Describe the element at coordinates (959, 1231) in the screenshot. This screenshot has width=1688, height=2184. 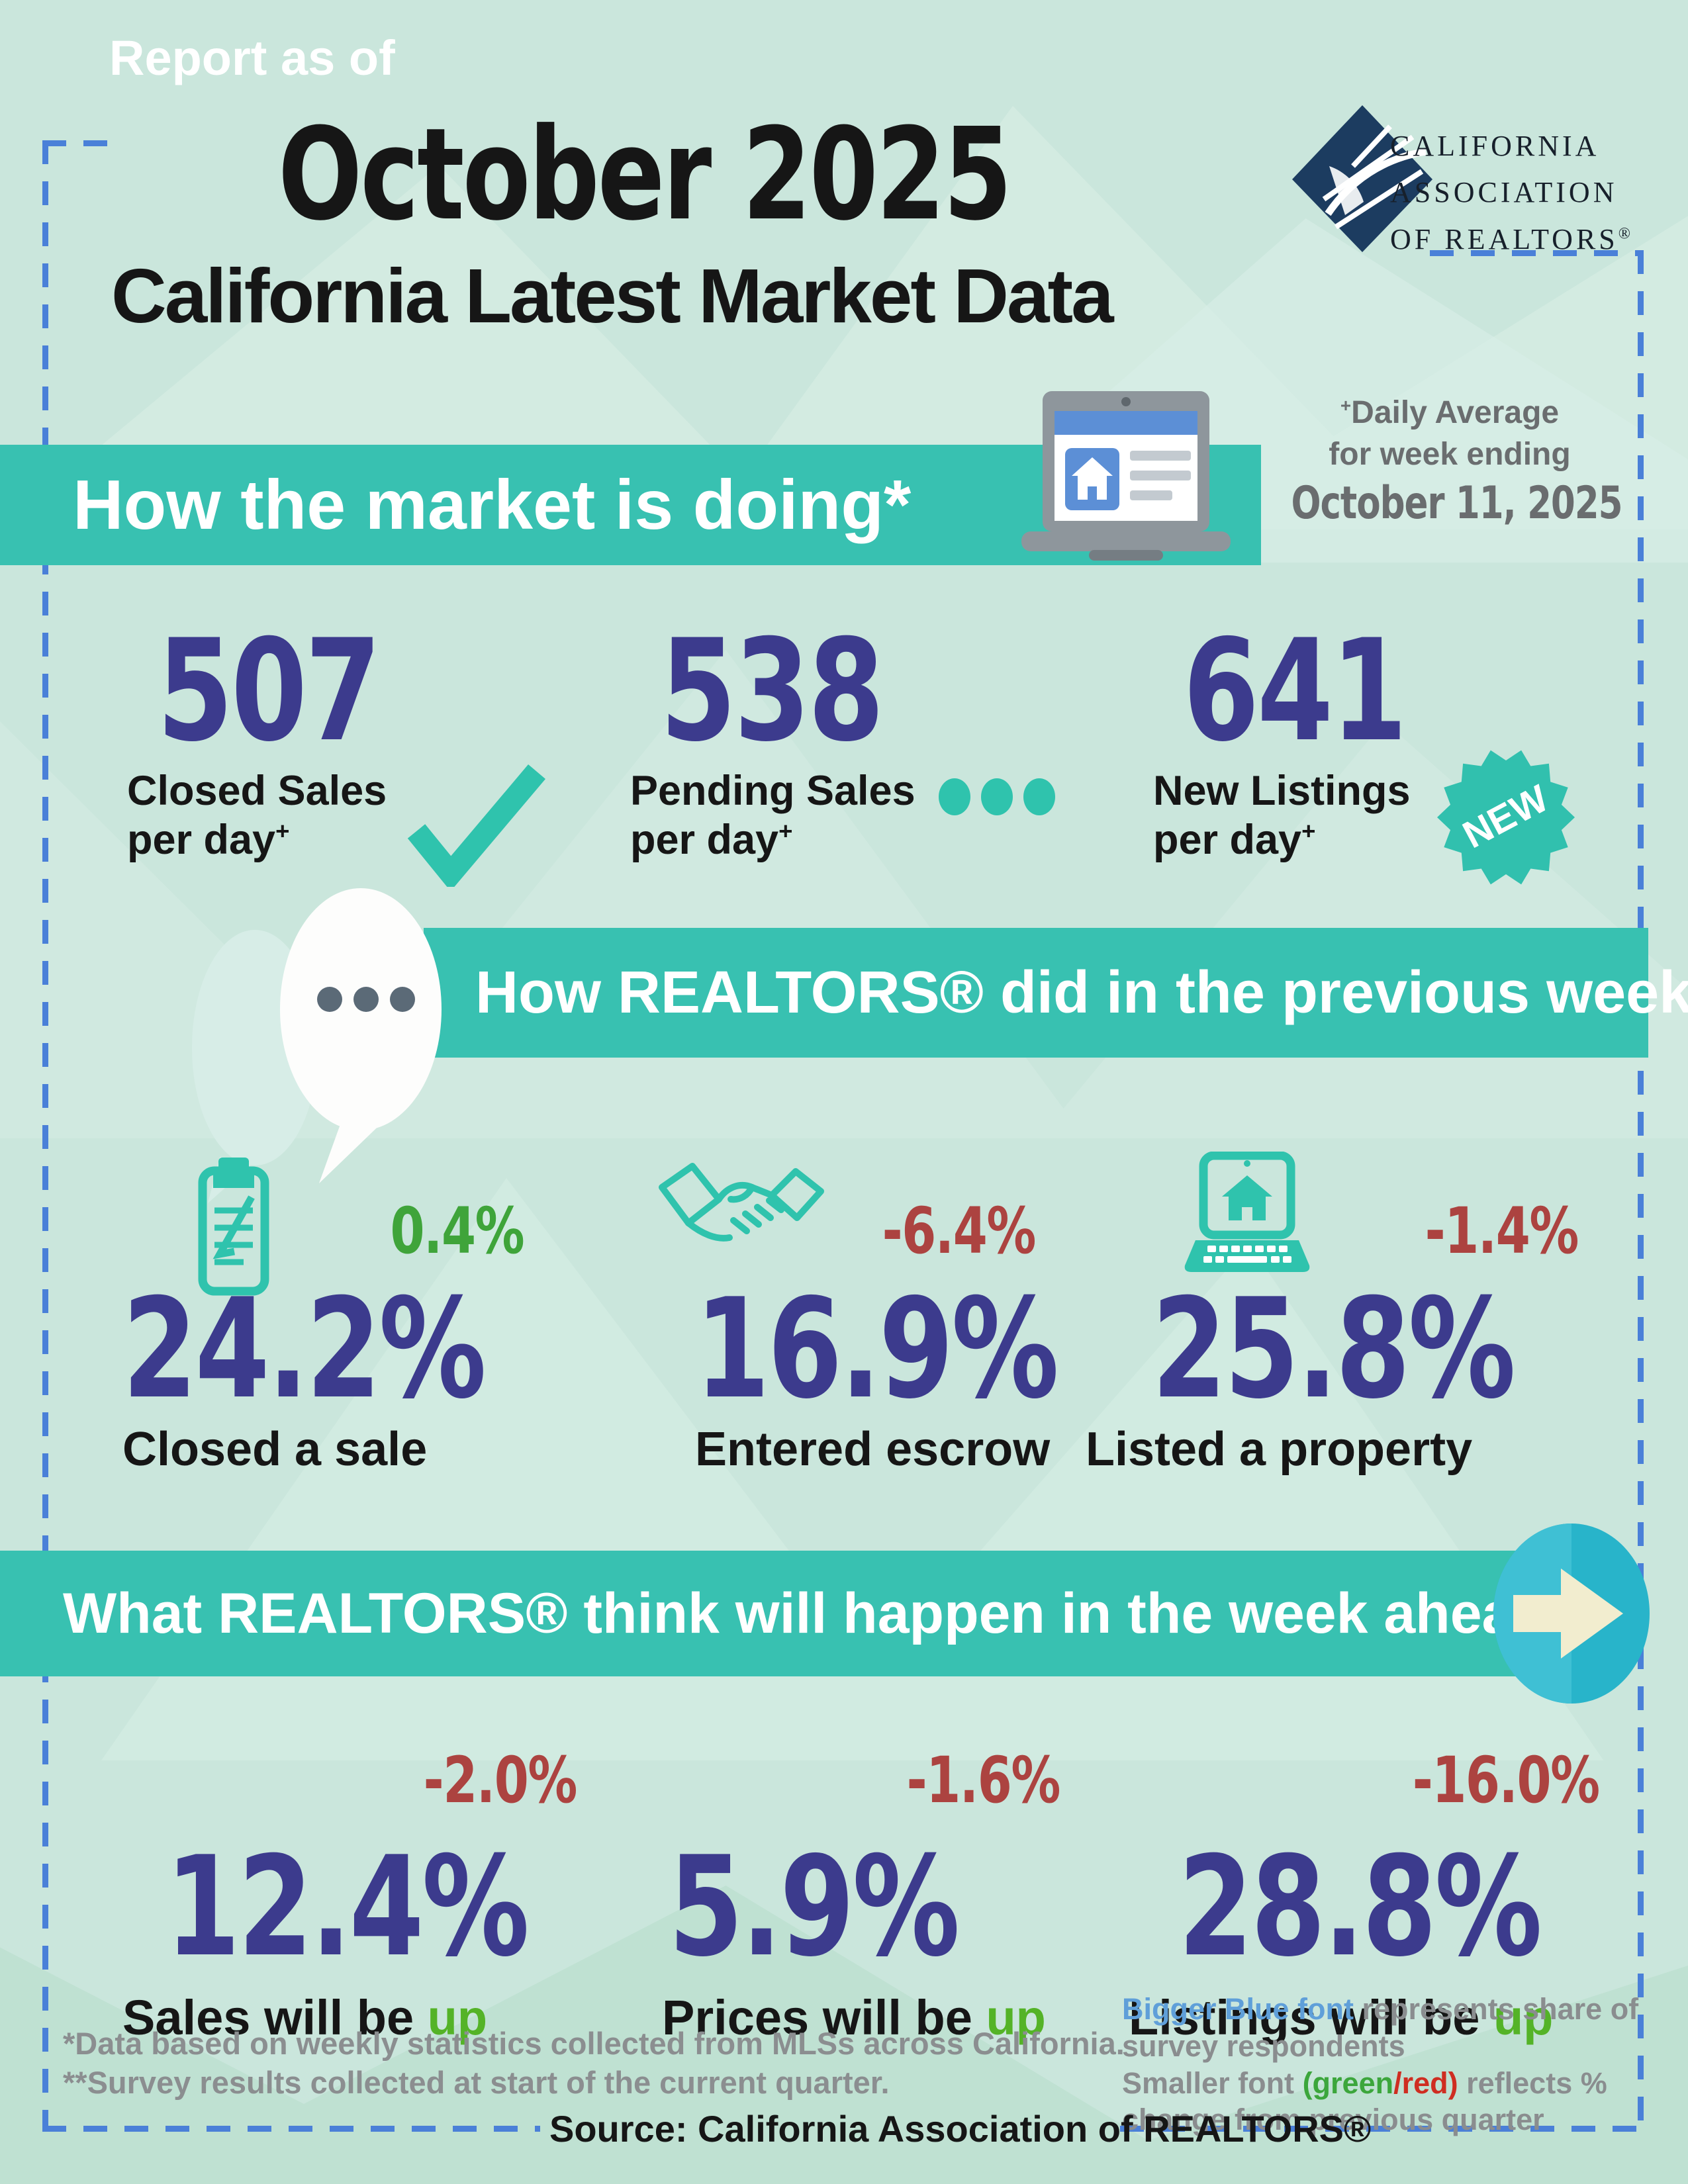
I see `entered-escrow-change: -6.4%` at that location.